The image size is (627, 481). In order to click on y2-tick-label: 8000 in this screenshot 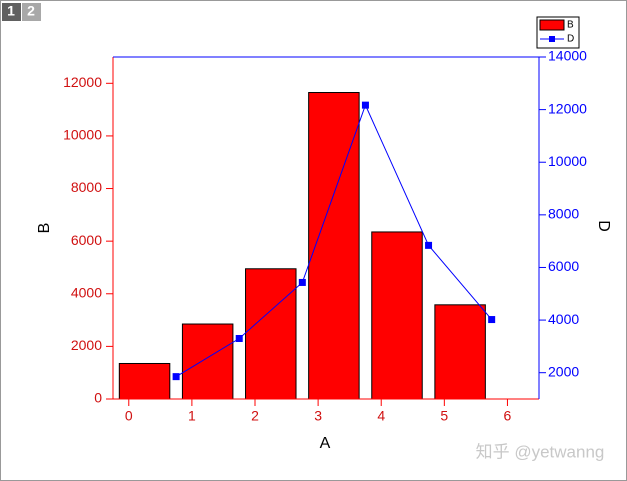, I will do `click(563, 214)`.